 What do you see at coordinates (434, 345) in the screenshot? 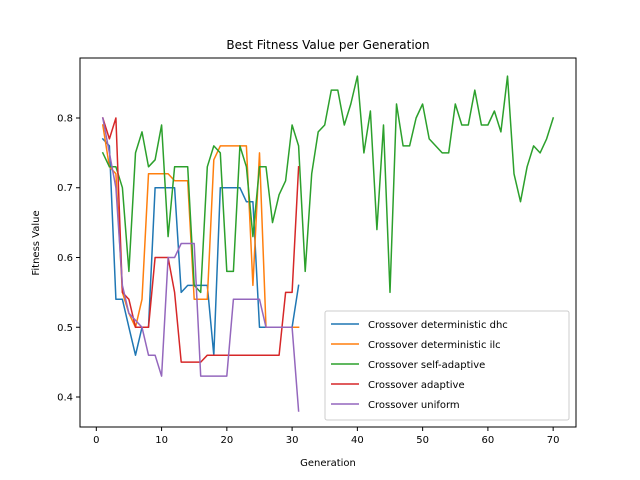
I see `legend-entry-2: Crossover deterministic ilc` at bounding box center [434, 345].